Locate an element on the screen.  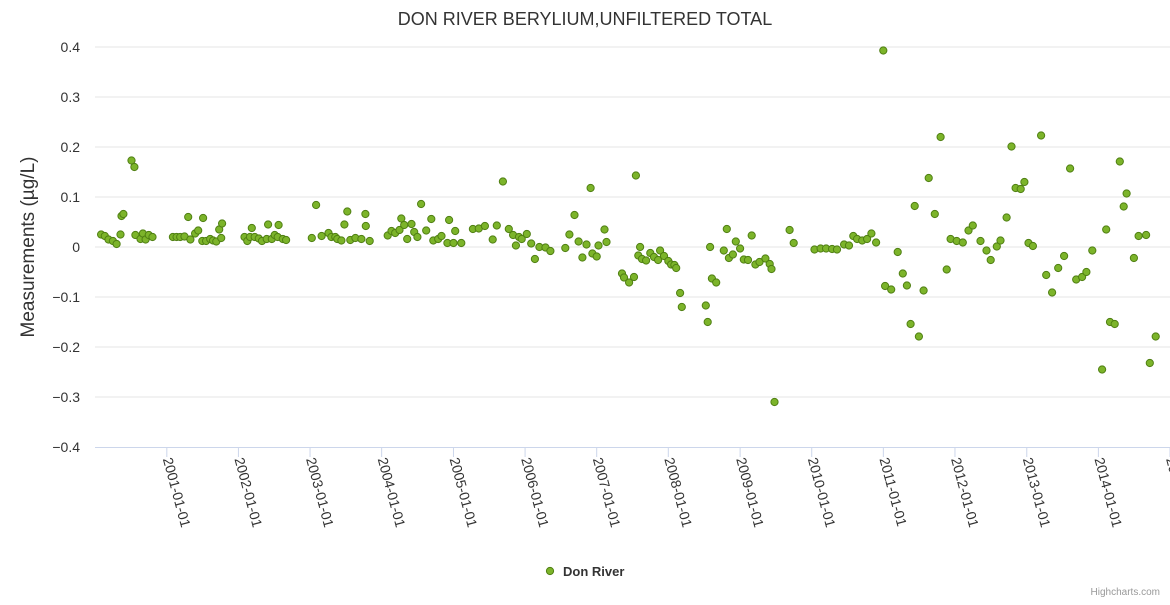
legend-label-don-river: Don River is located at coordinates (593, 571).